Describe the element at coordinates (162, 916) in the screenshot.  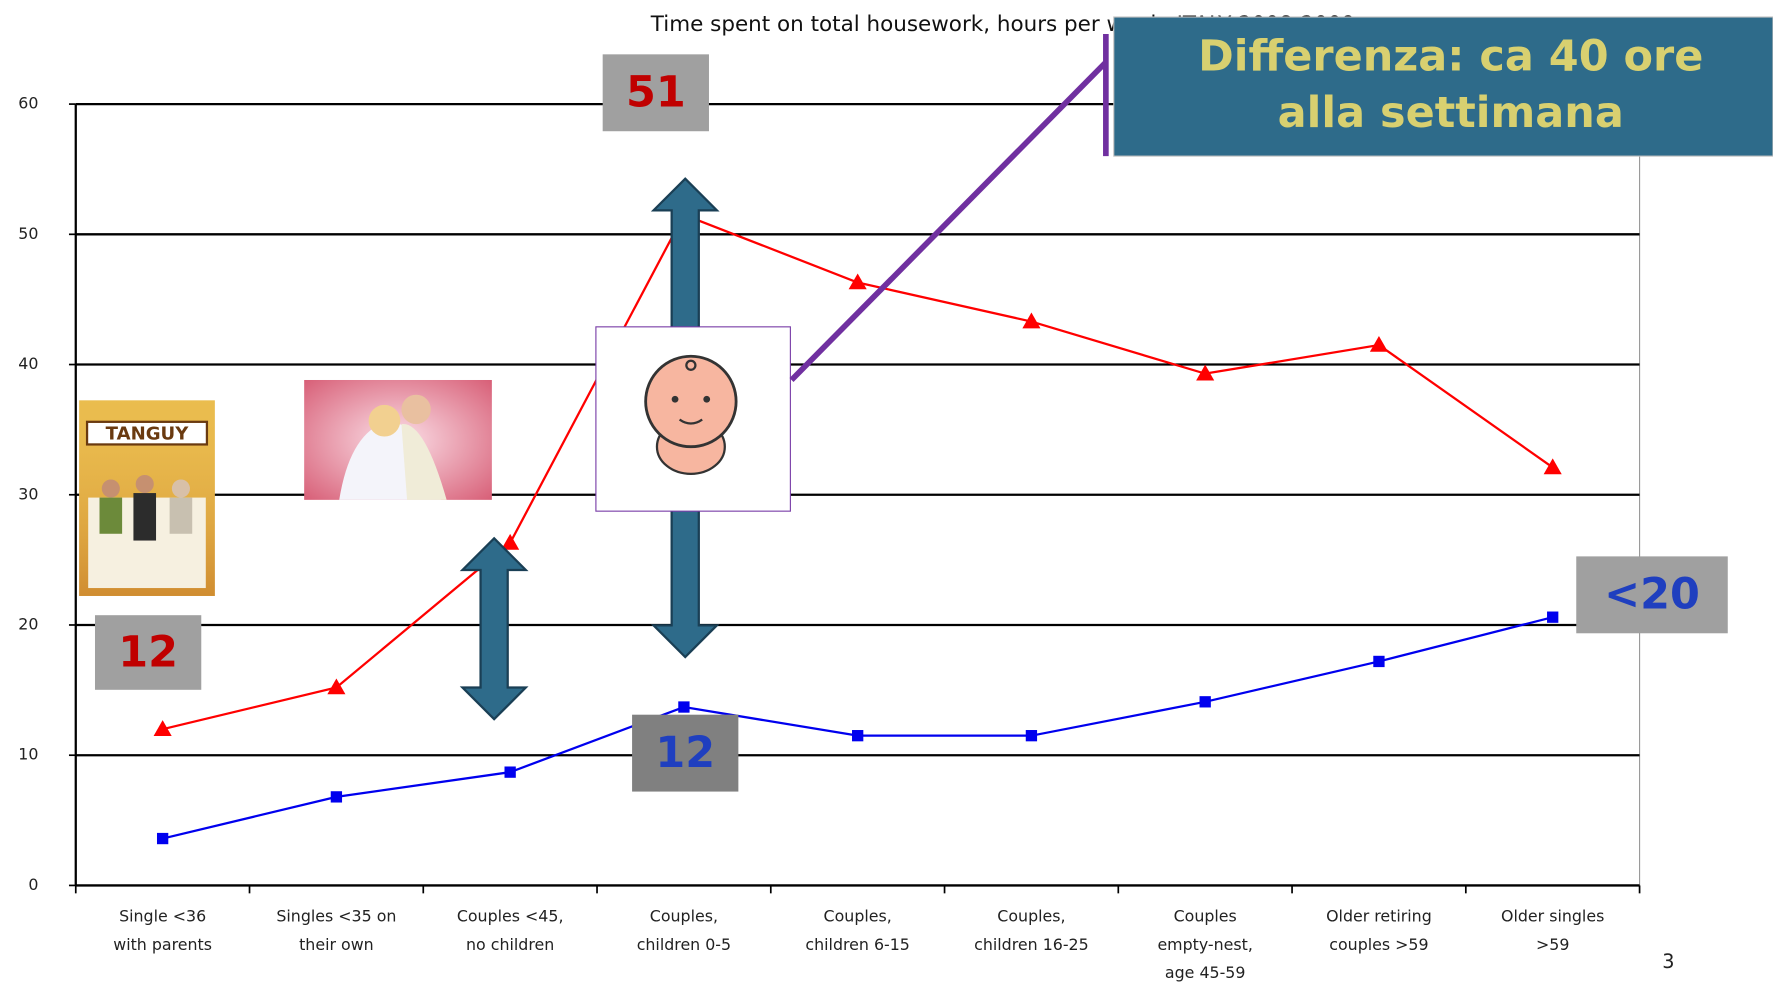
I see `x-tick-label: Single <36` at that location.